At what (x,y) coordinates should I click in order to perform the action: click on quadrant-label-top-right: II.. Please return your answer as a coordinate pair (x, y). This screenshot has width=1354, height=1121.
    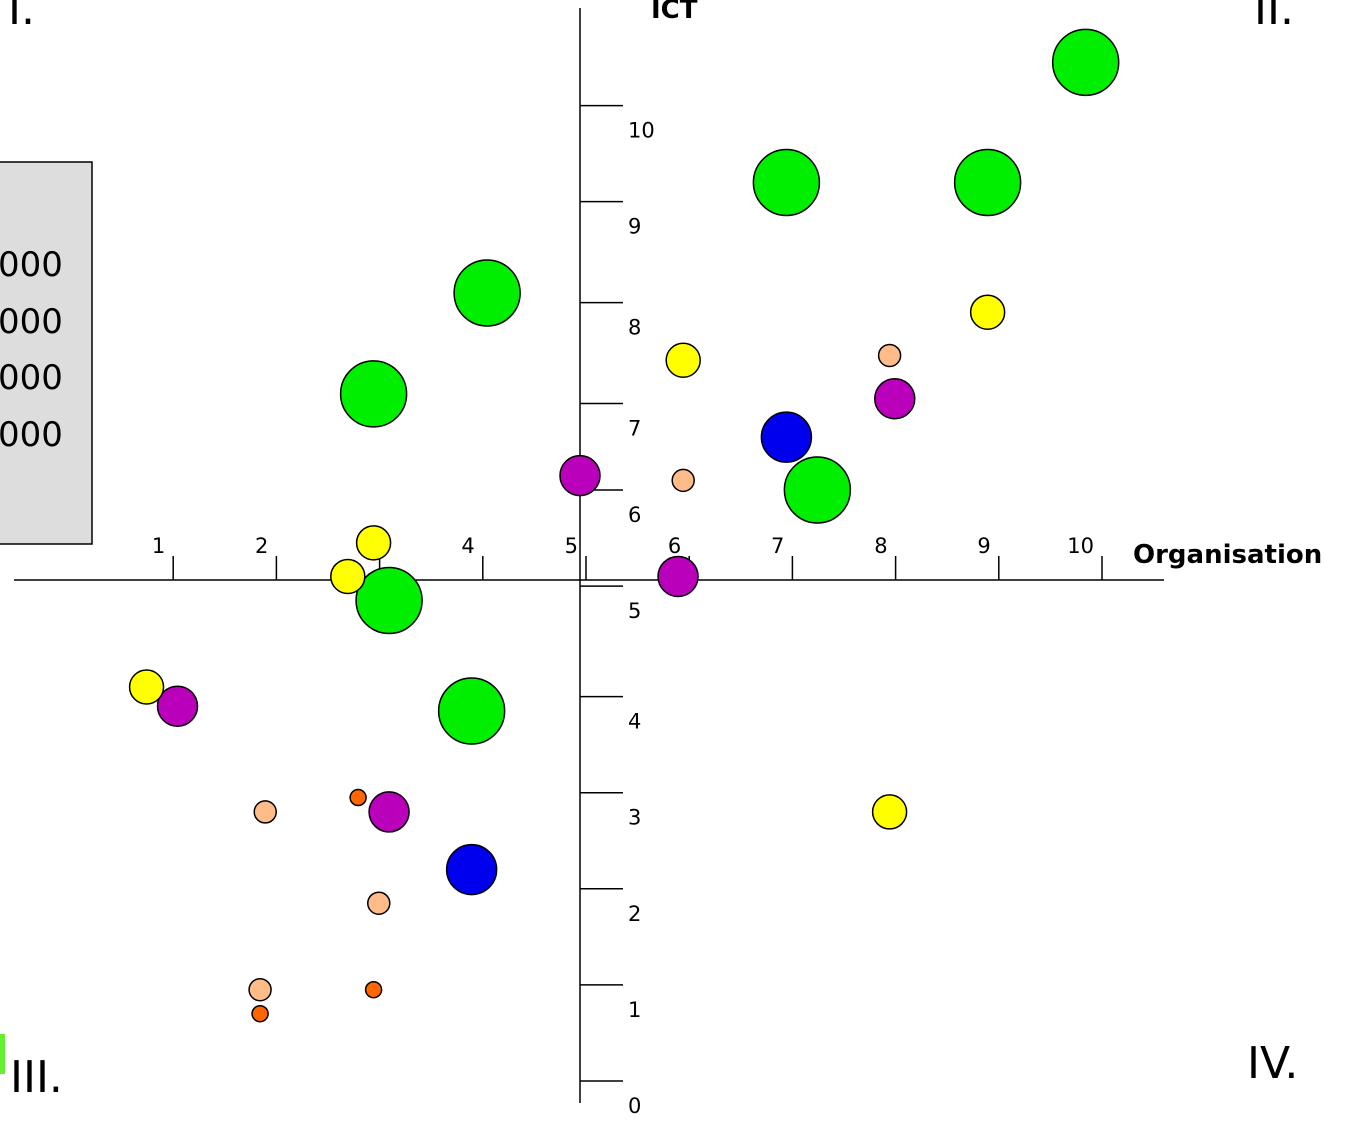
    Looking at the image, I should click on (1274, 17).